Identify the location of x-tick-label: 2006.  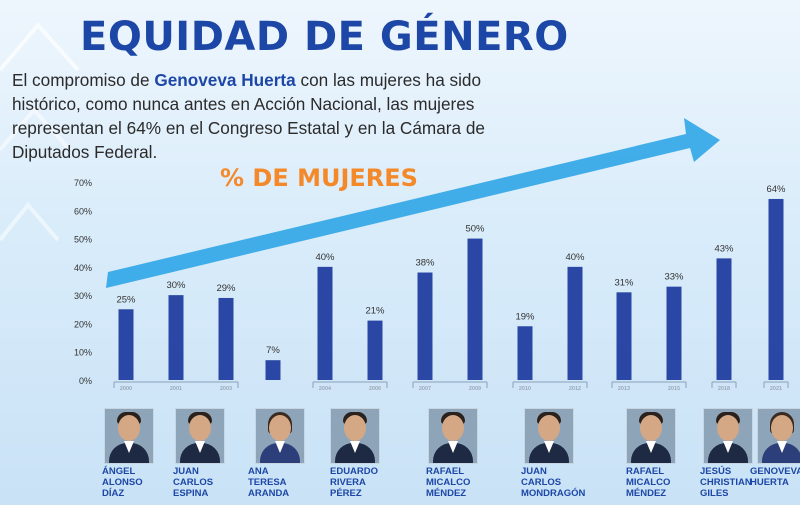
(375, 389).